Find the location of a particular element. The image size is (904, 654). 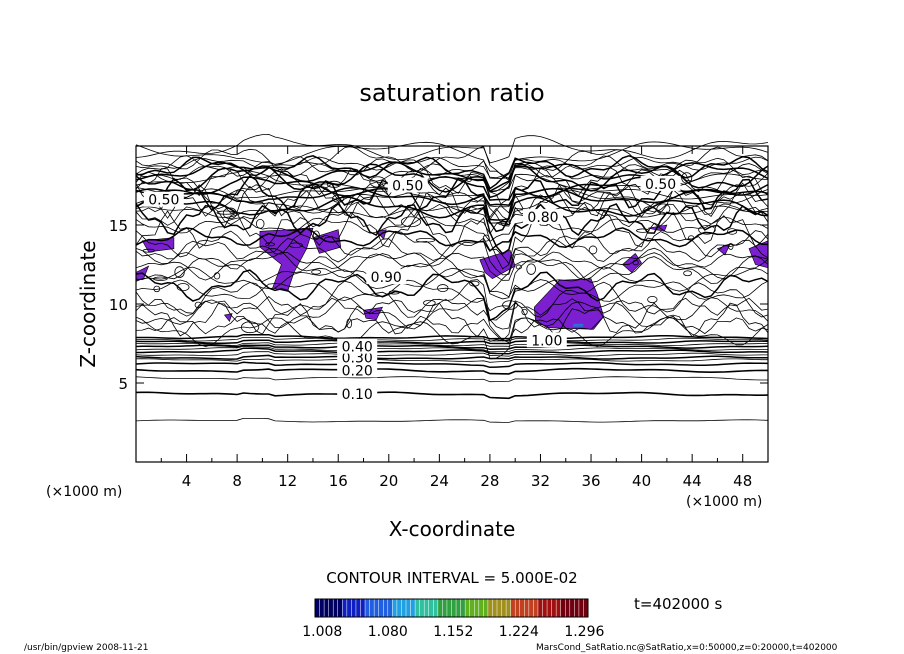

colorbar-ticks: 1.008 1.080 1.152 1.224 1.296 is located at coordinates (453, 632).